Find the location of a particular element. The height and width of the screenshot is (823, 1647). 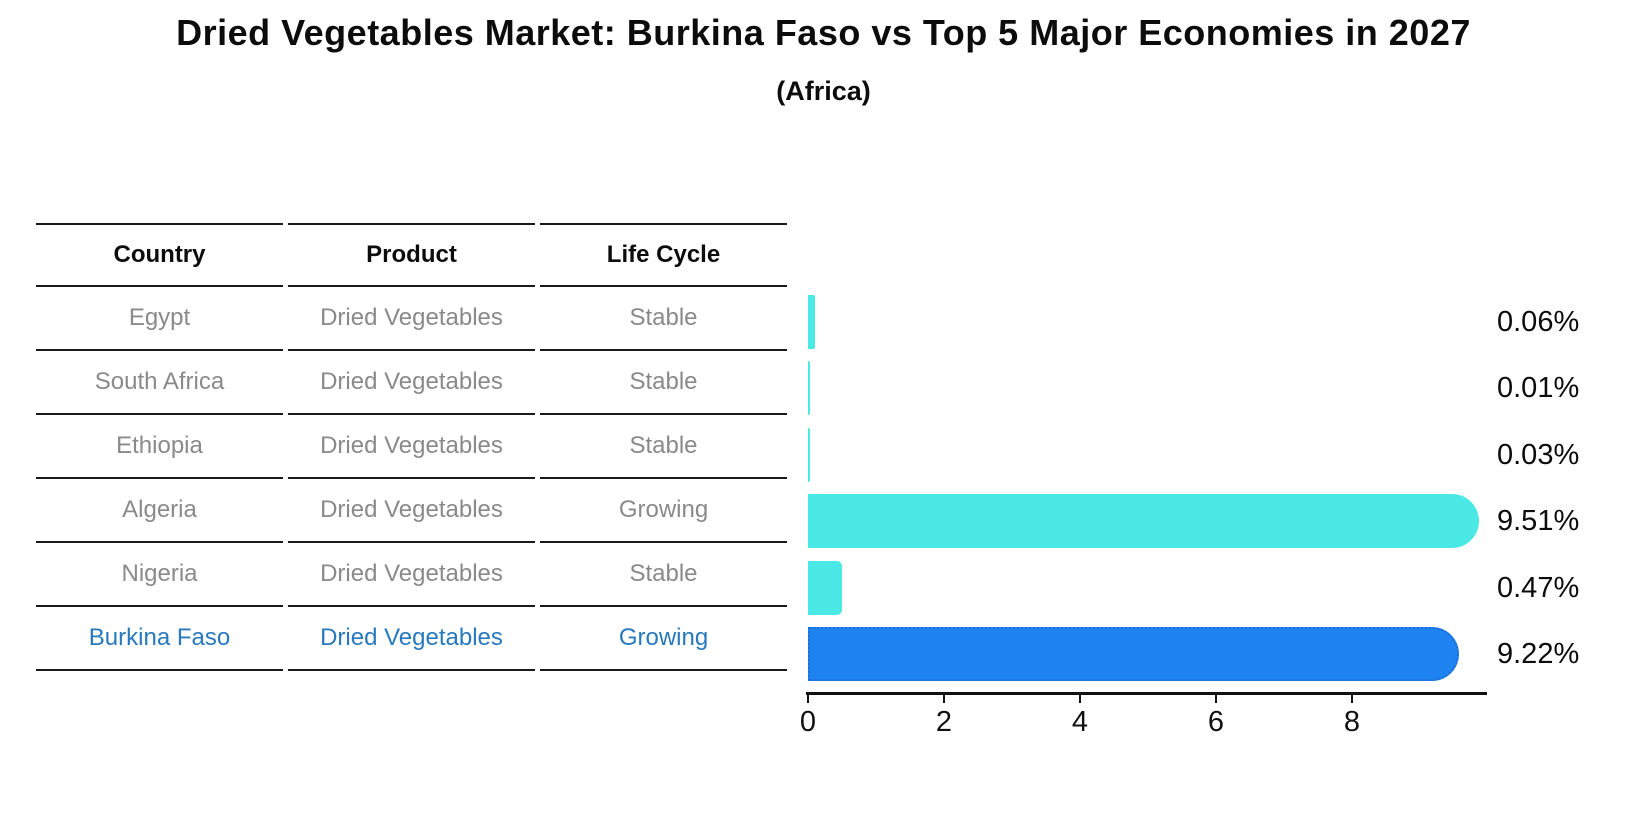

bar-value-label: 0.06% is located at coordinates (1538, 322).